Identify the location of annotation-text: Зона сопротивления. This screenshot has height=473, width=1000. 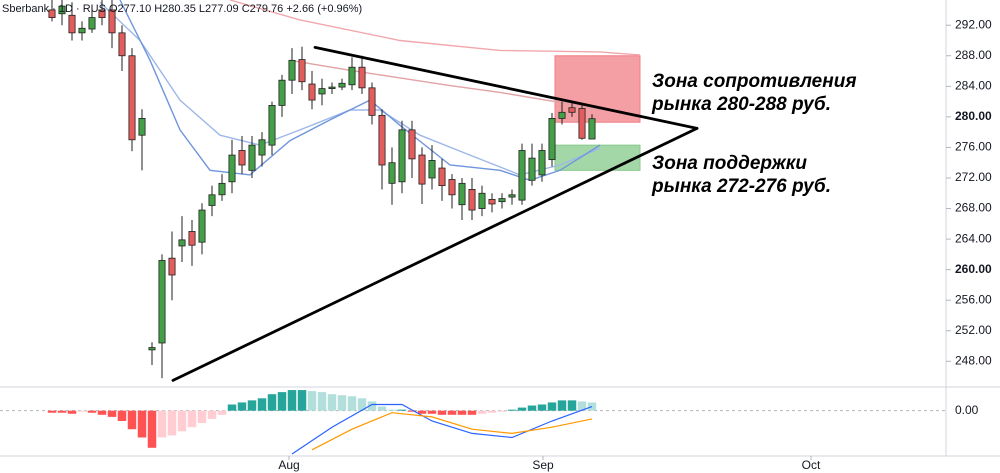
(754, 81).